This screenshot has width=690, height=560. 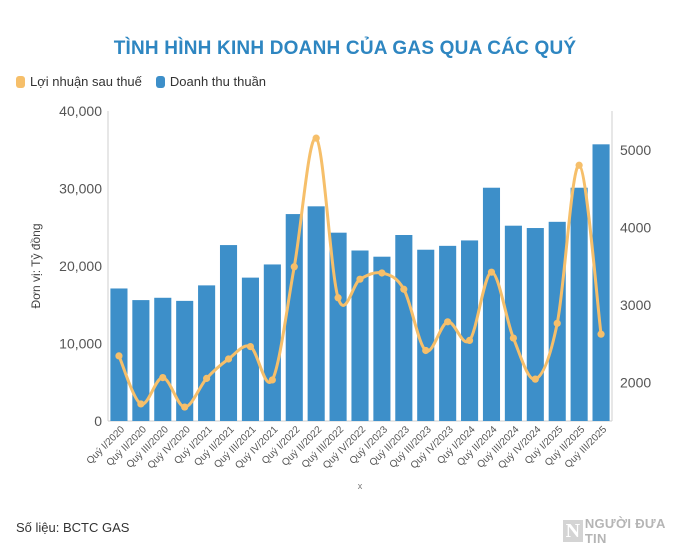 I want to click on legend-swatch-revenue, so click(x=160, y=81).